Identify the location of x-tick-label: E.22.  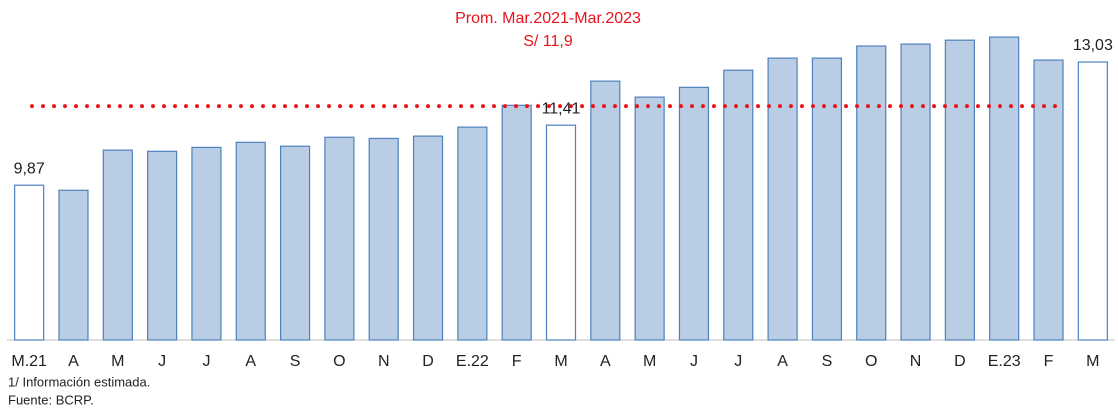
(472, 361).